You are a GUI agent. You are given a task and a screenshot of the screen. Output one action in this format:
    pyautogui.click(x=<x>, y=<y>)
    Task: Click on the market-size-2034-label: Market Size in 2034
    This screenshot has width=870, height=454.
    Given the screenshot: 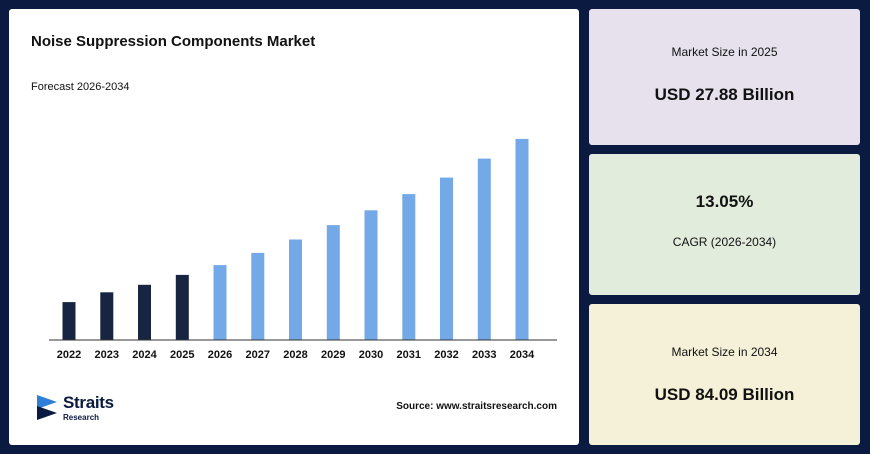 What is the action you would take?
    pyautogui.click(x=724, y=352)
    